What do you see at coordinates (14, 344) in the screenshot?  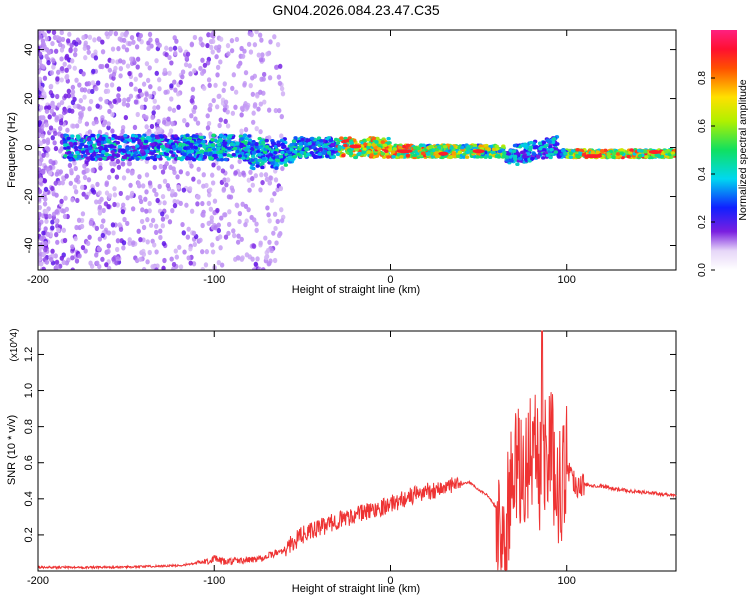 I see `bottom-yscale: (x10^4)` at bounding box center [14, 344].